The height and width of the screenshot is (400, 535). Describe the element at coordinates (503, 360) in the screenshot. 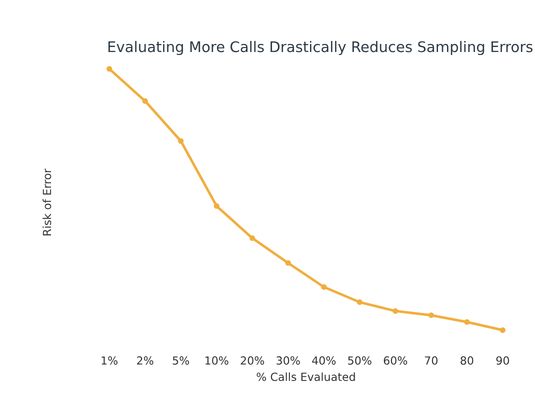

I see `x-tick-label: 90` at that location.